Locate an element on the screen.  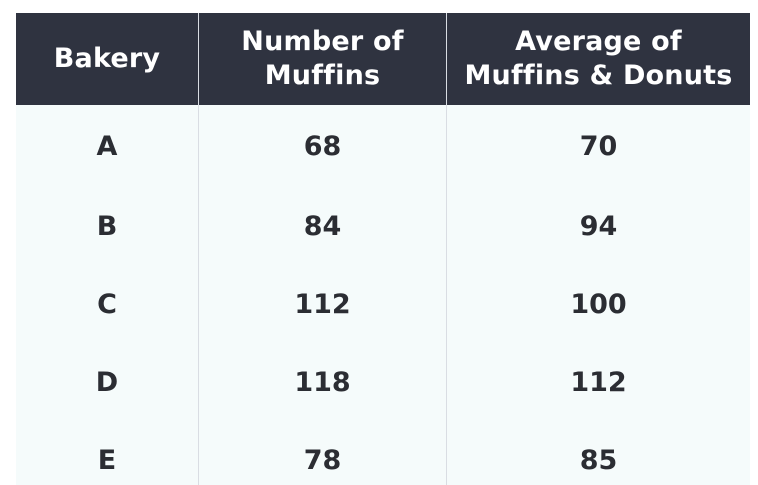
table-cell-average: 85 is located at coordinates (598, 453).